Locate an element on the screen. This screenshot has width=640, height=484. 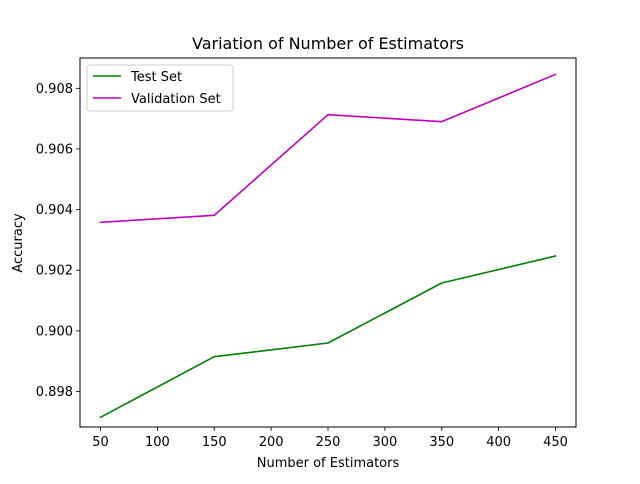
x-tick-label: 350 is located at coordinates (441, 442).